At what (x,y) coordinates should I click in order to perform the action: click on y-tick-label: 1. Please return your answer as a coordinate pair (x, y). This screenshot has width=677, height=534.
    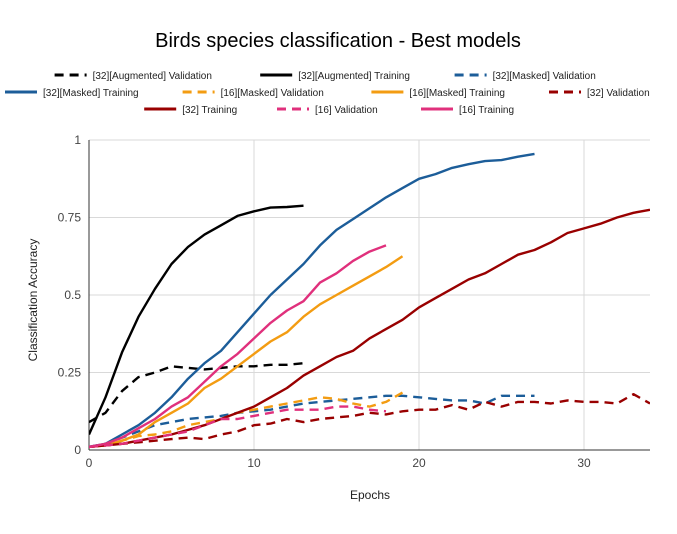
    Looking at the image, I should click on (77, 140).